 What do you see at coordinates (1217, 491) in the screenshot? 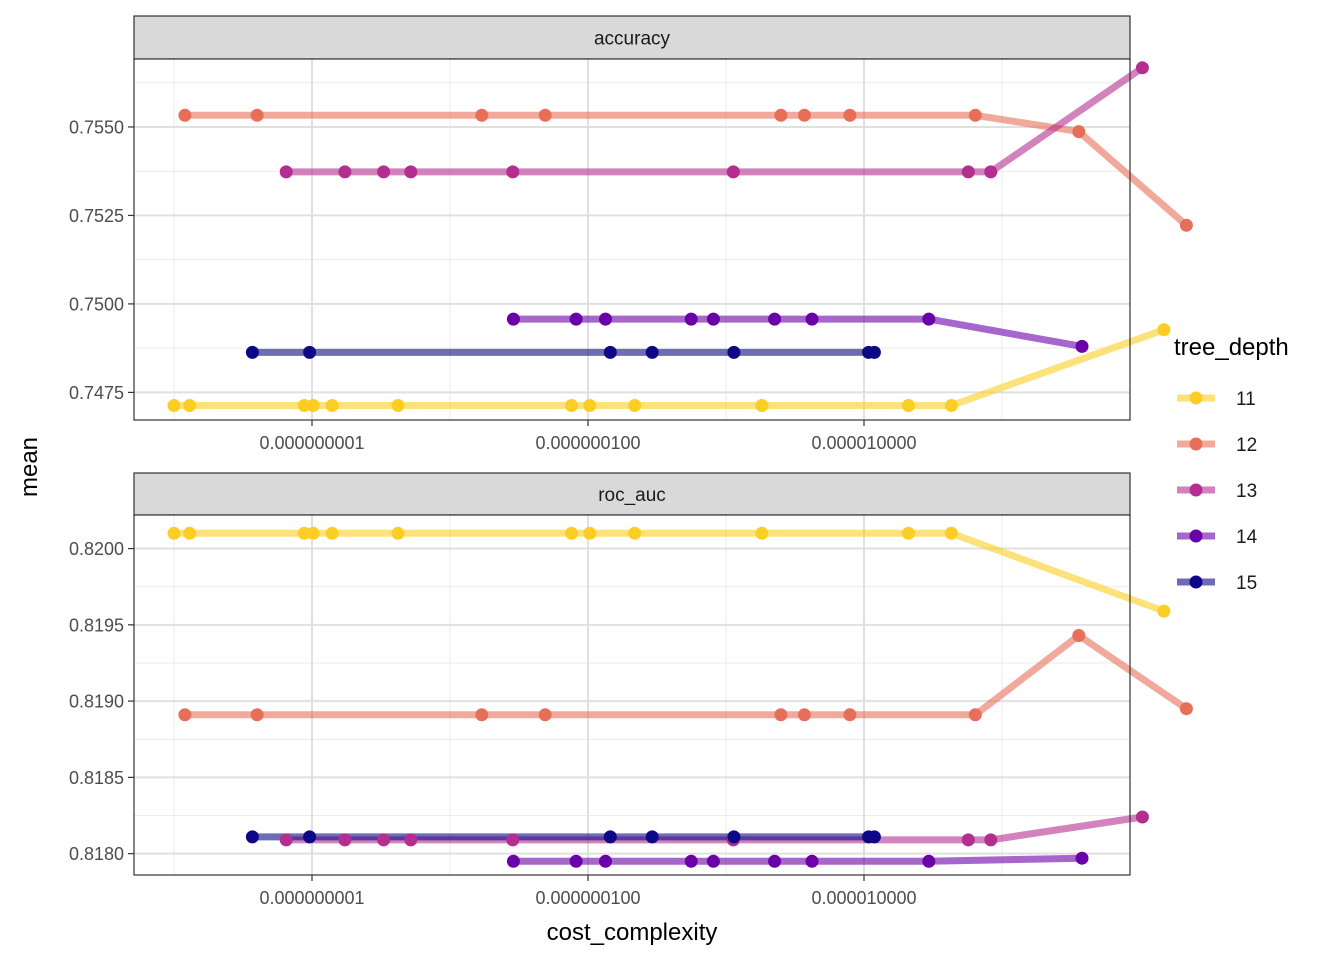
I see `legend-entry-13: 13` at bounding box center [1217, 491].